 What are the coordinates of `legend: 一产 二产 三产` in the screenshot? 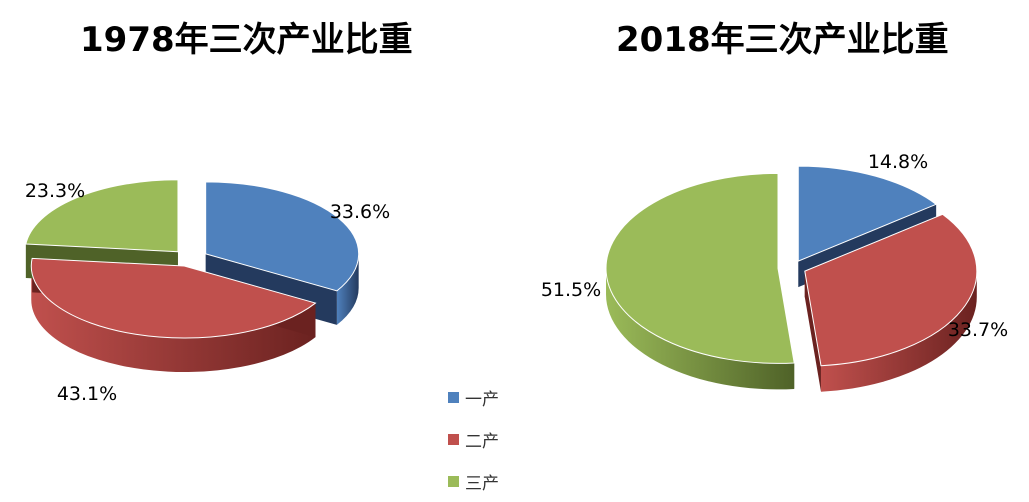 It's located at (488, 439).